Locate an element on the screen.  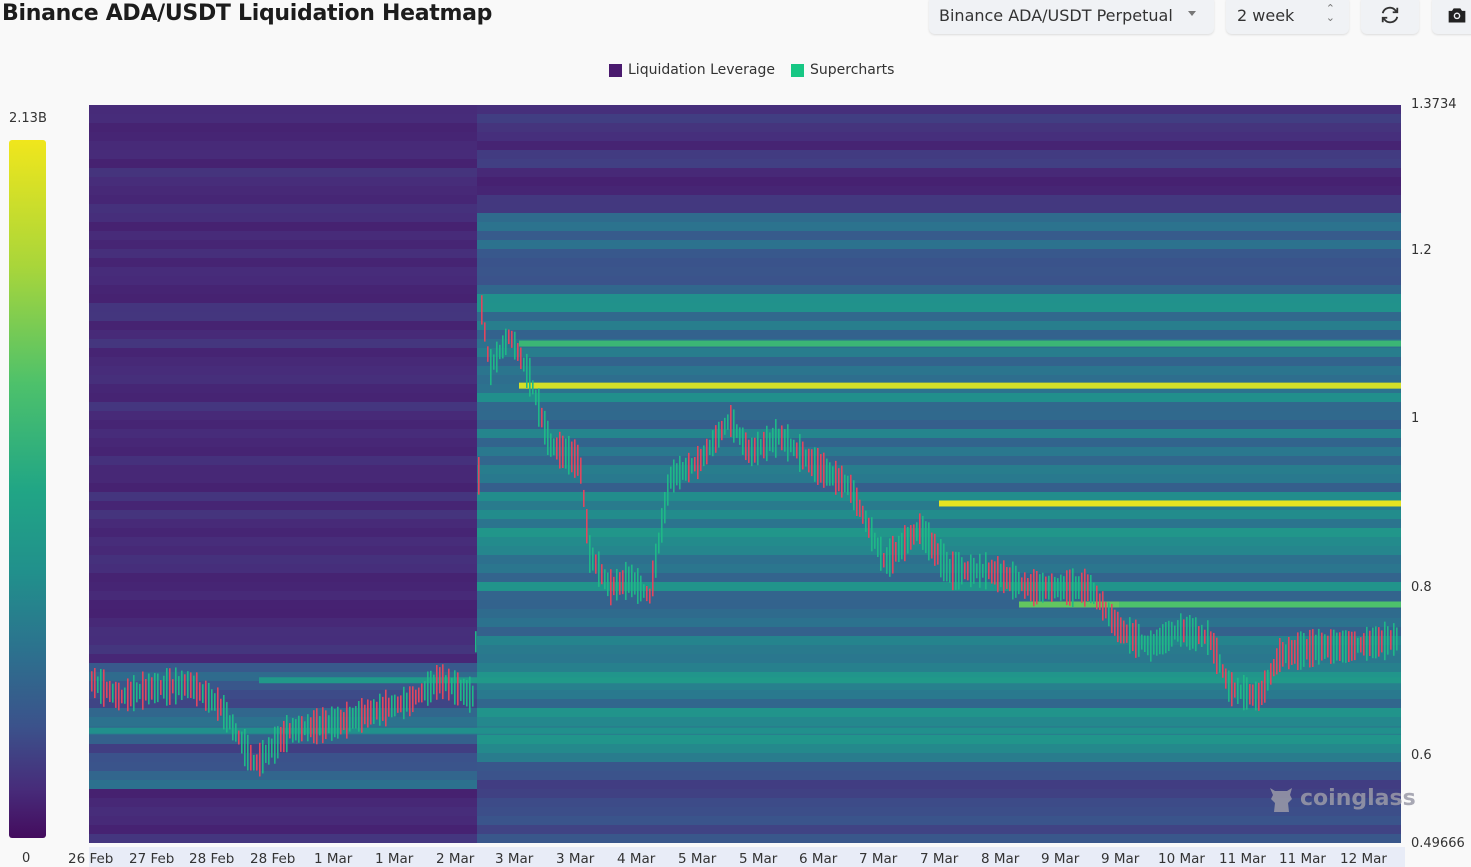
x-tick-label: 2 Mar is located at coordinates (455, 859).